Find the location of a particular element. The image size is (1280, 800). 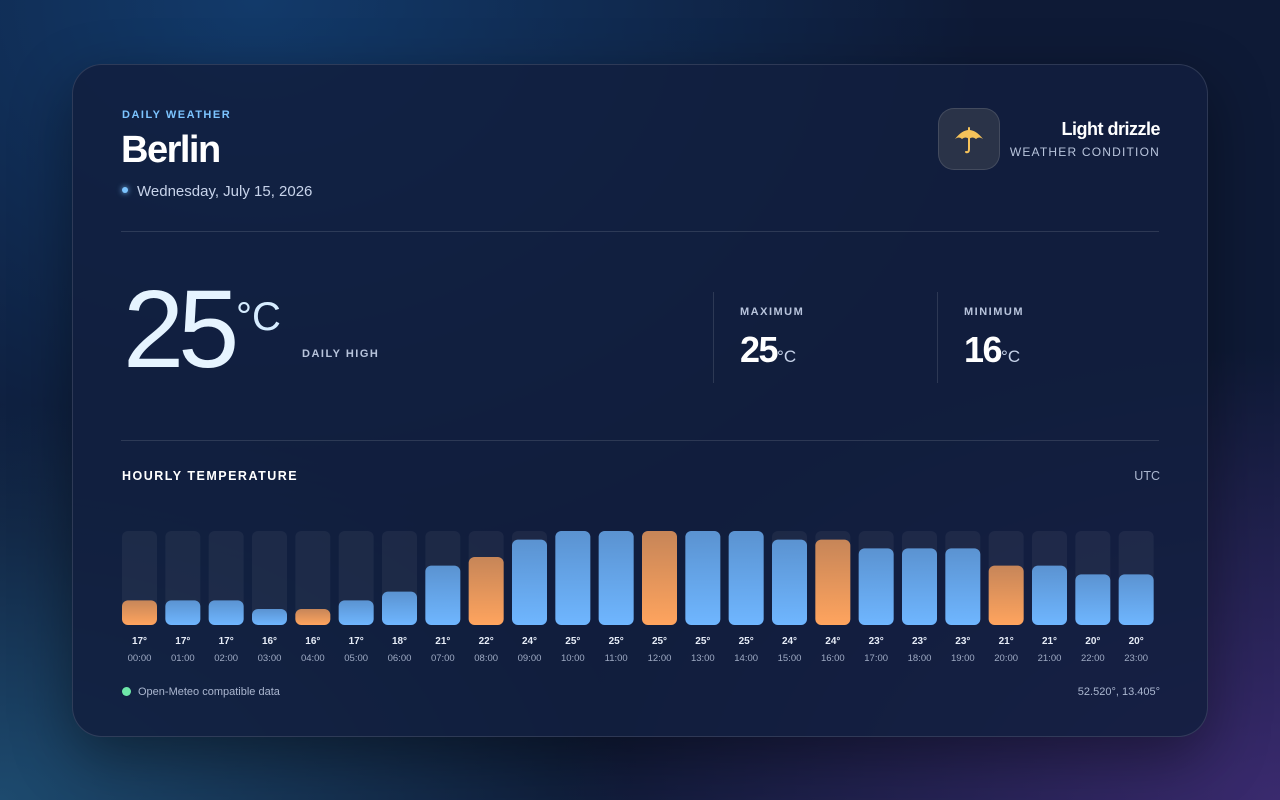

value-label: 18° is located at coordinates (399, 641).